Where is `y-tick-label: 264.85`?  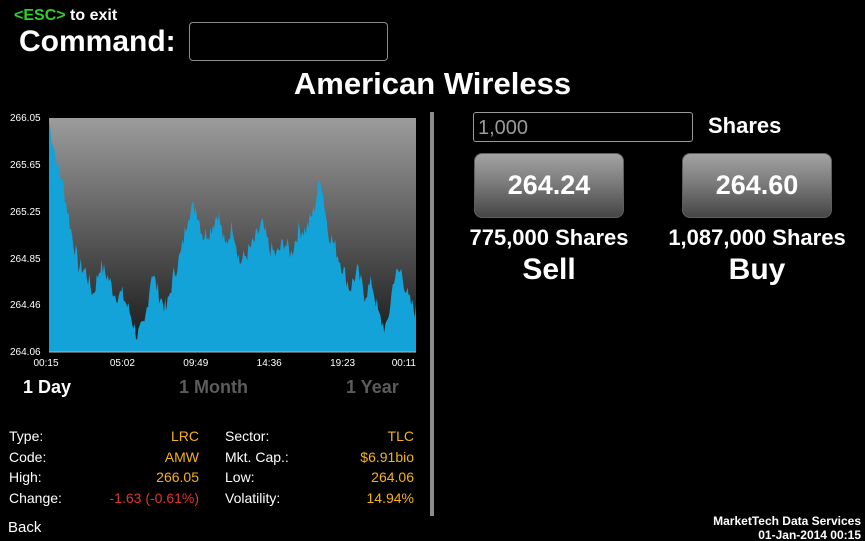 y-tick-label: 264.85 is located at coordinates (25, 259).